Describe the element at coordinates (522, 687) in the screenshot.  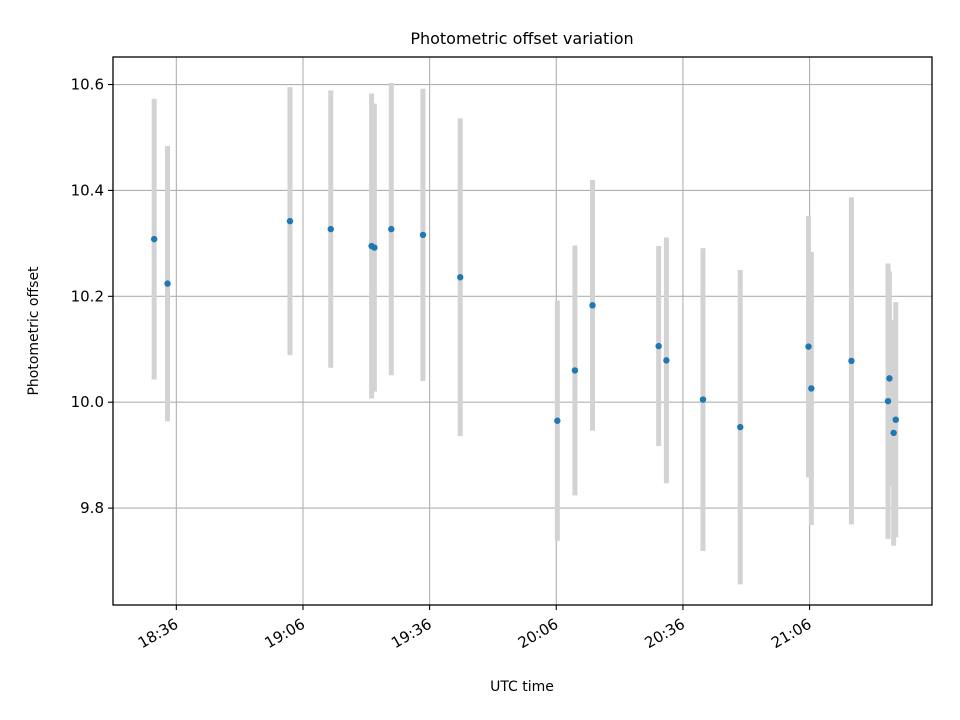
I see `x-axis-label: UTC time` at that location.